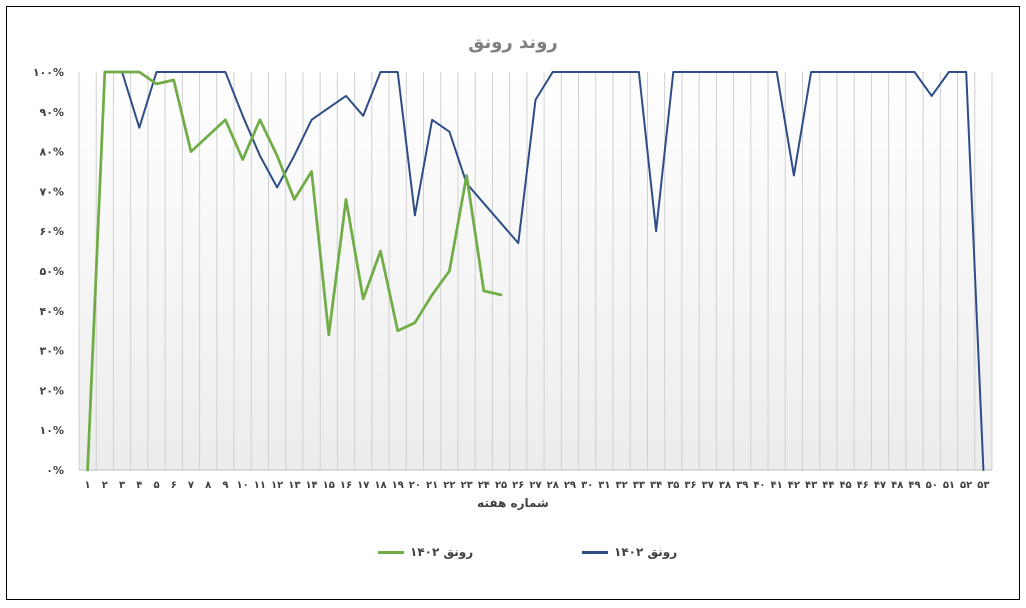 Image resolution: width=1026 pixels, height=608 pixels. What do you see at coordinates (863, 485) in the screenshot?
I see `x-tick-label: ۴۶` at bounding box center [863, 485].